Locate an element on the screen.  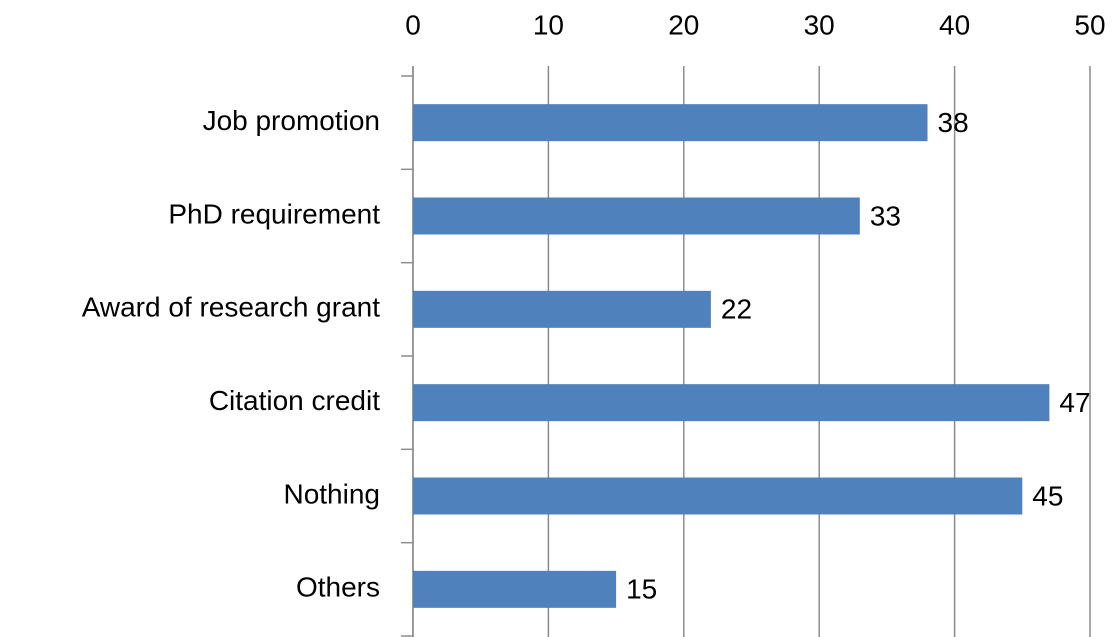
x-tick-label: 10 is located at coordinates (548, 24).